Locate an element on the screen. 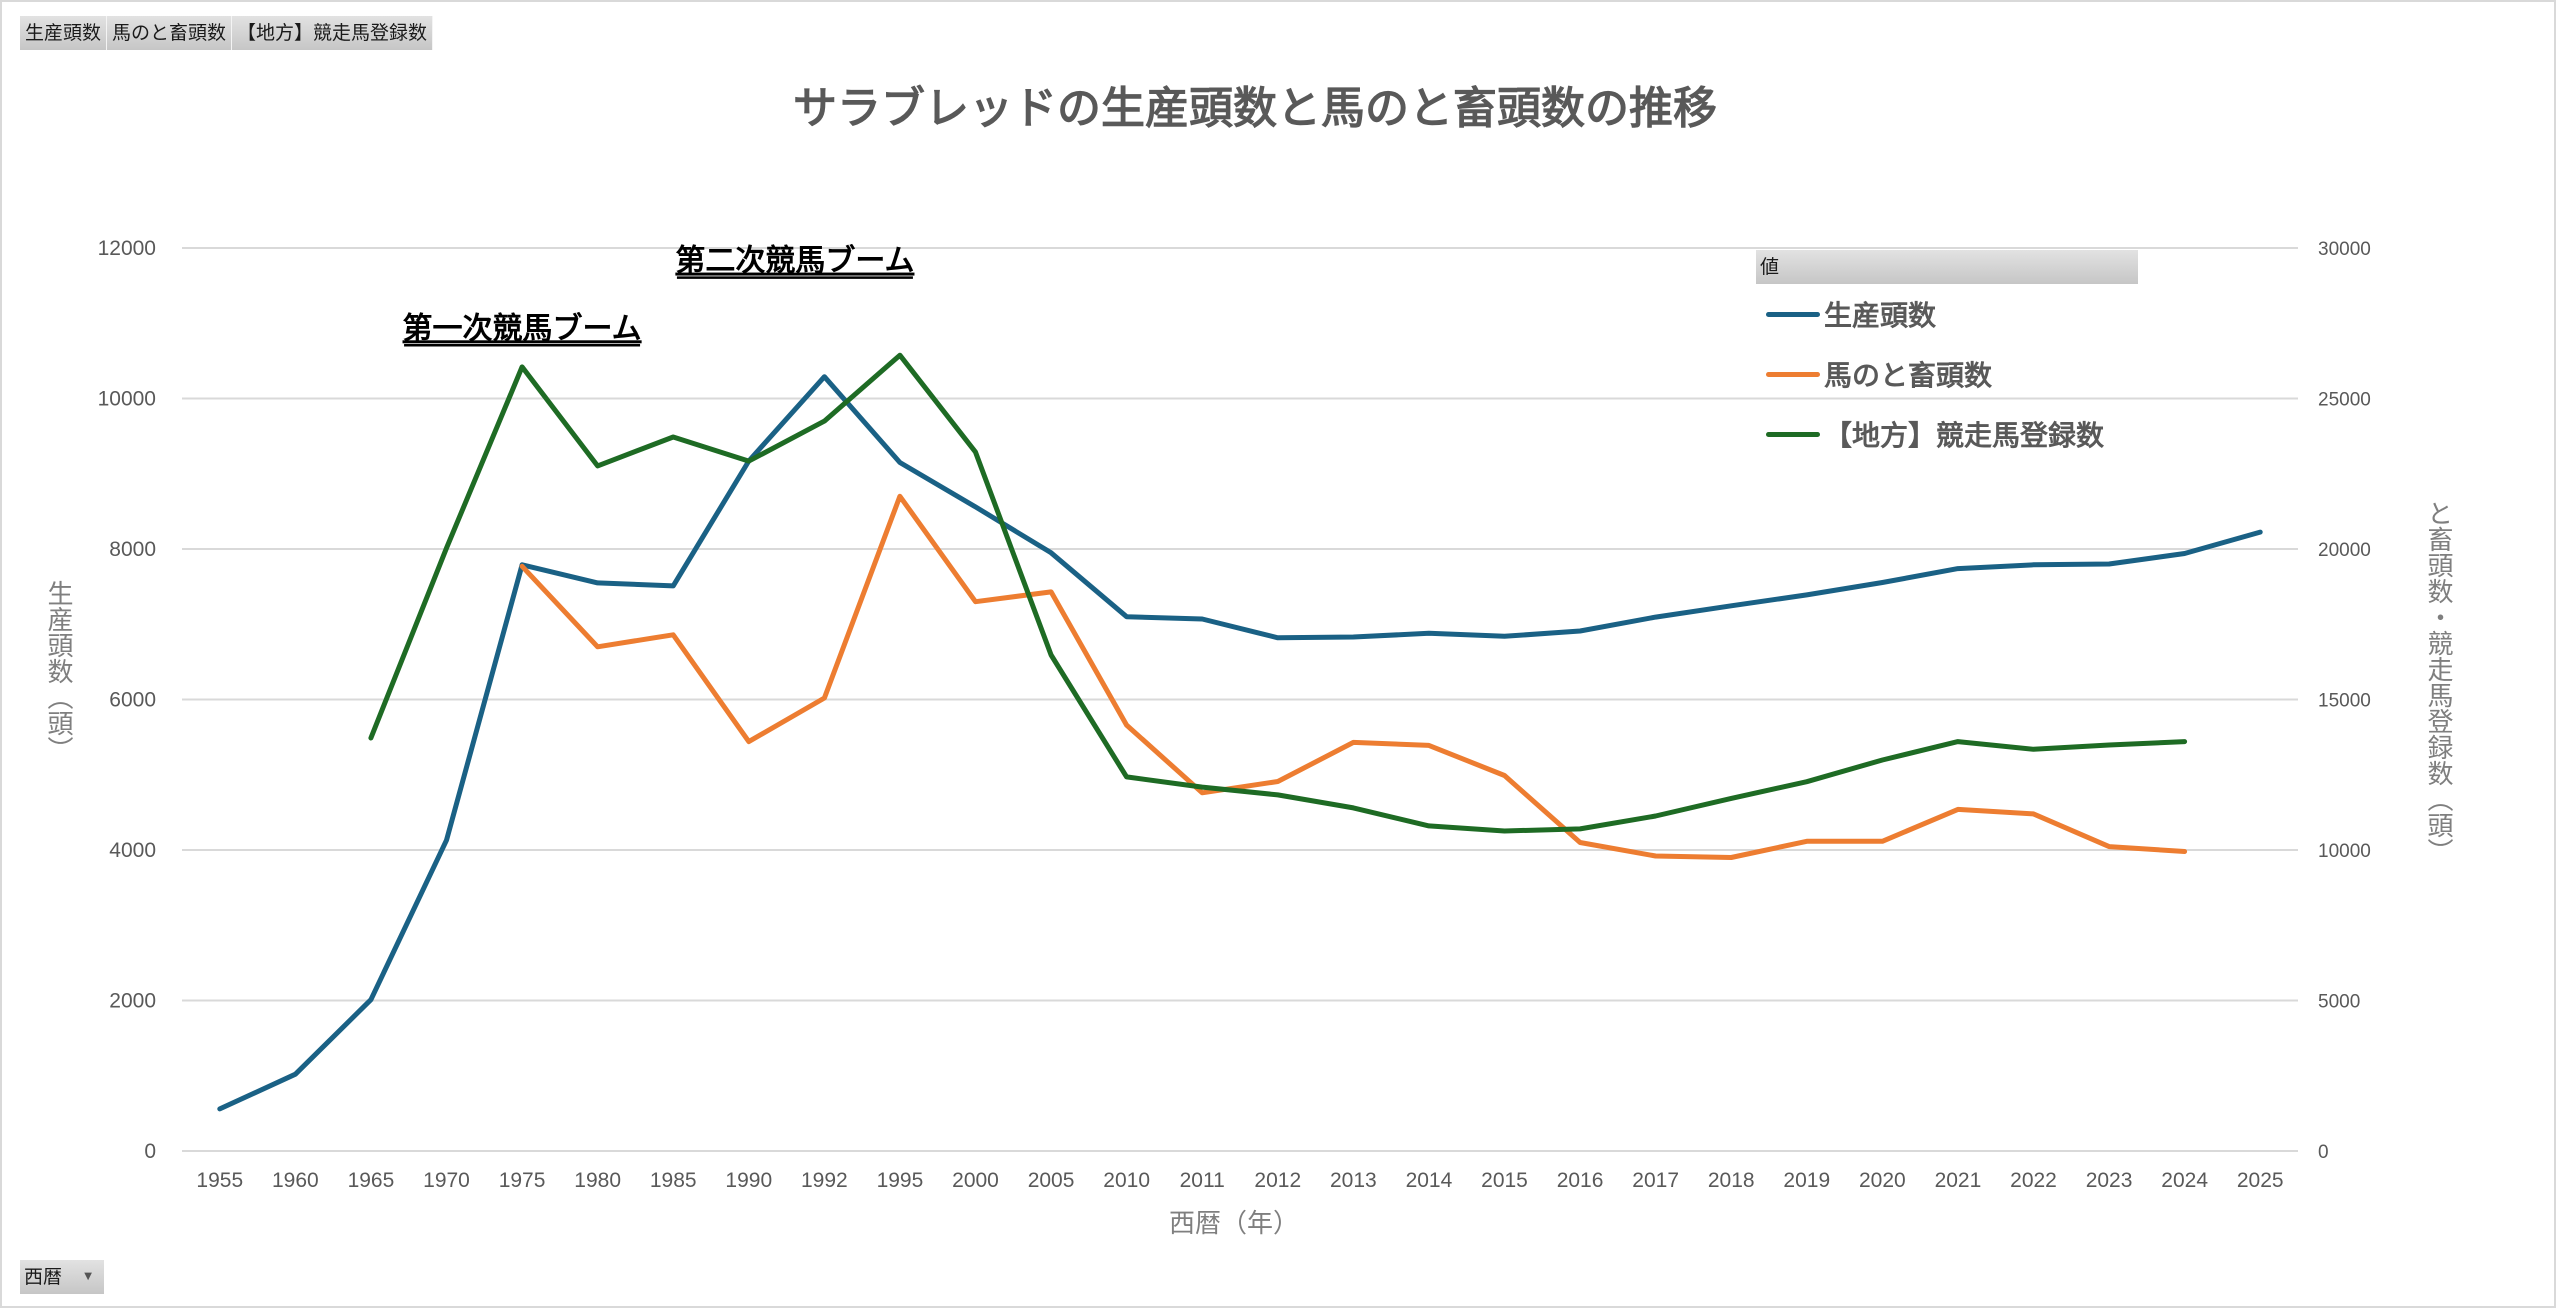 The image size is (2560, 1312). x-tick-label: 2011 is located at coordinates (1202, 1180).